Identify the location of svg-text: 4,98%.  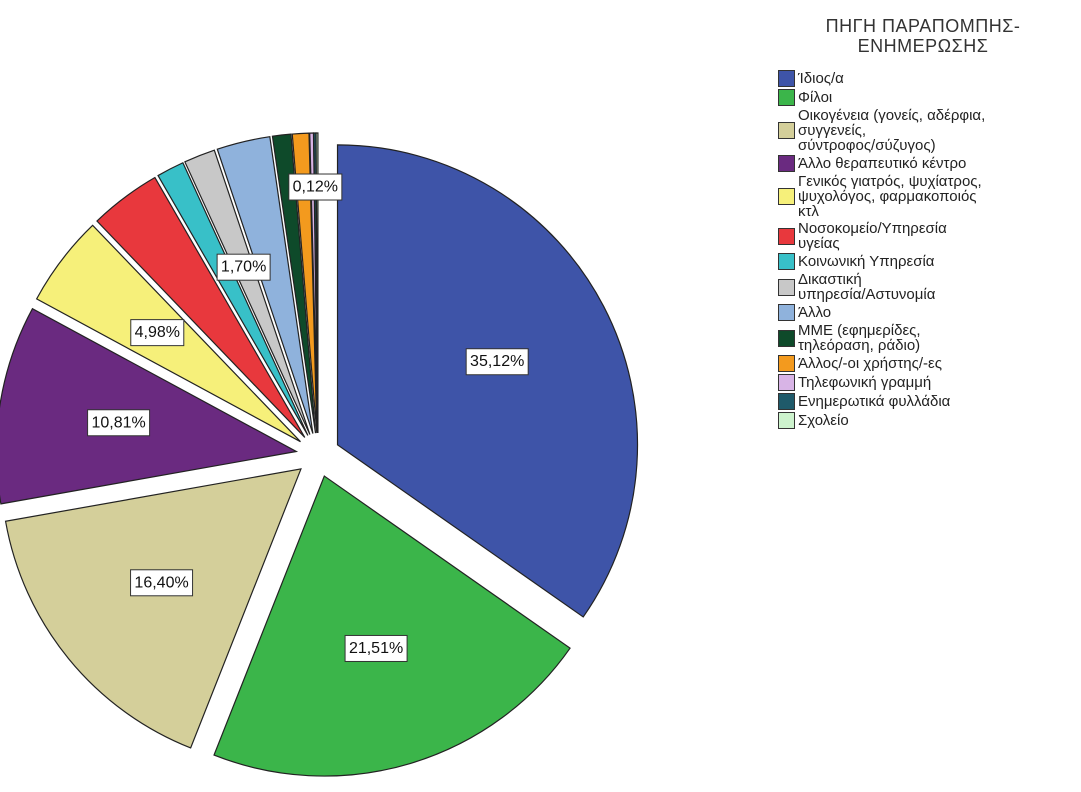
(157, 332).